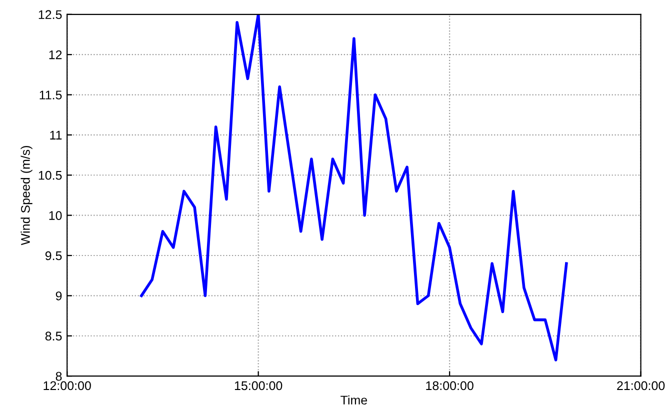 Image resolution: width=671 pixels, height=411 pixels. Describe the element at coordinates (55, 55) in the screenshot. I see `y-tick-label: 12` at that location.